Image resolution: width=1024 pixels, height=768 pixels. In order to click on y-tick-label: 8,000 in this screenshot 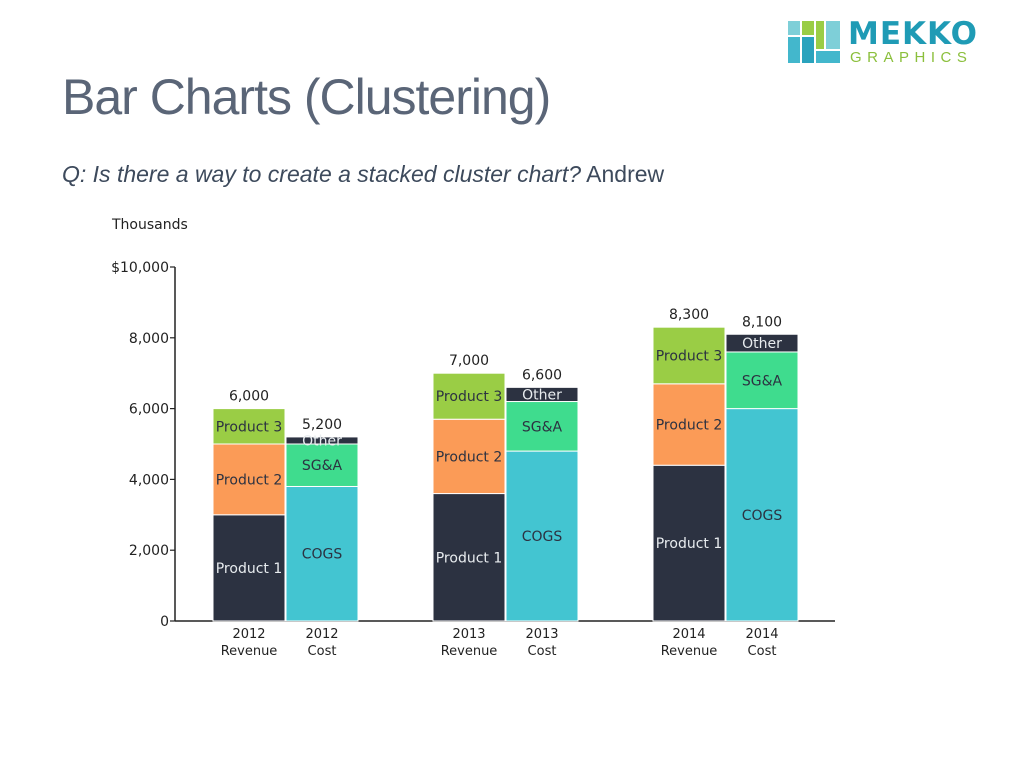, I will do `click(149, 339)`.